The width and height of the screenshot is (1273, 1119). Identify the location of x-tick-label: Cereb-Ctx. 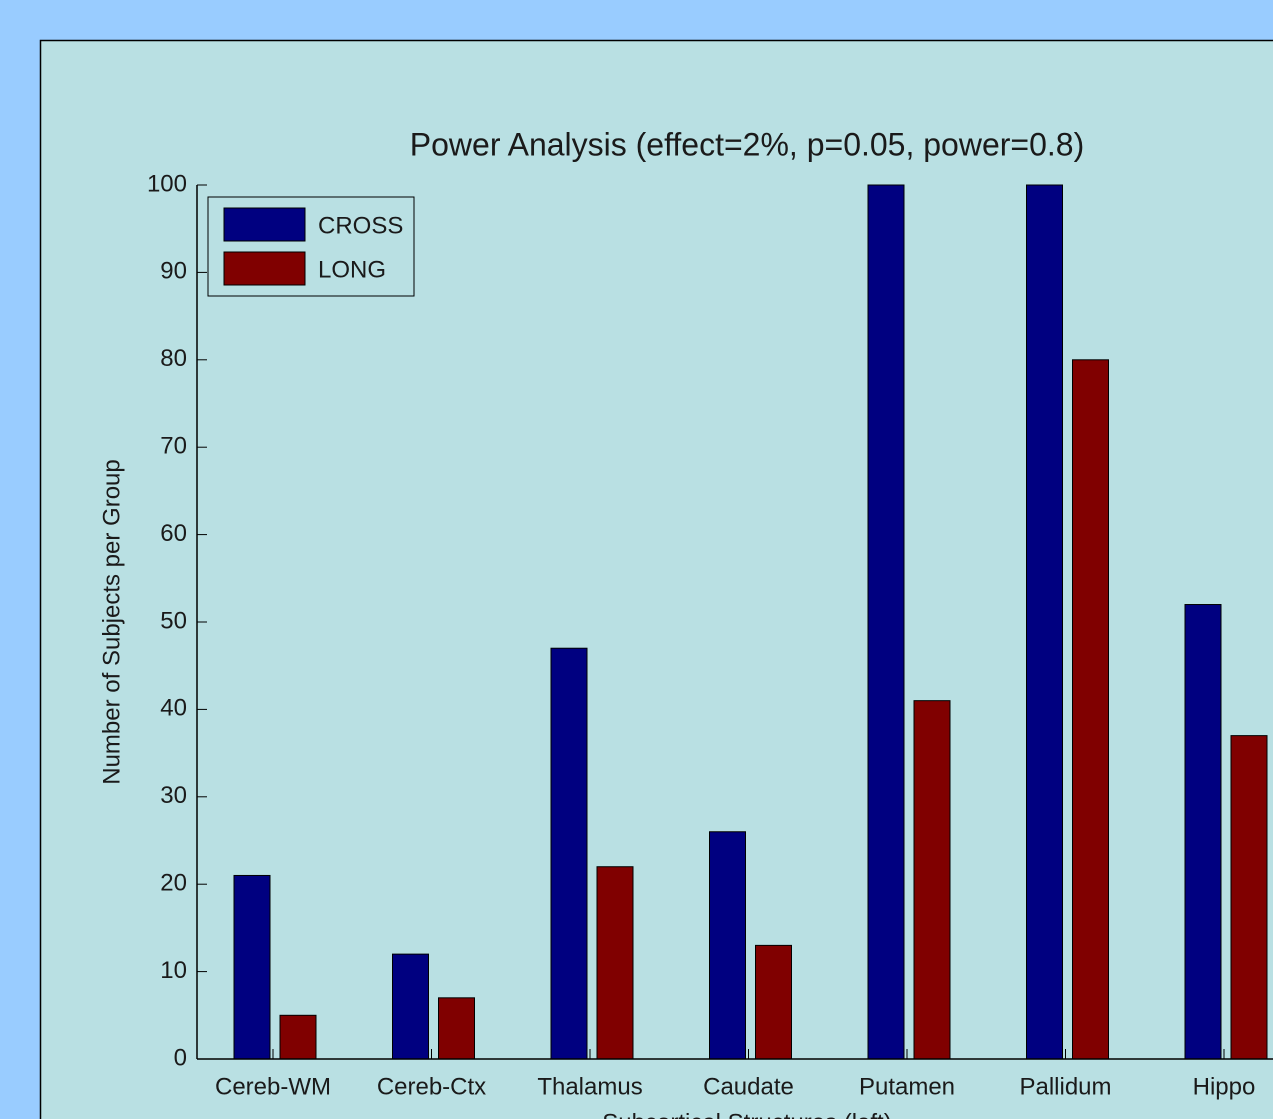
(431, 1086).